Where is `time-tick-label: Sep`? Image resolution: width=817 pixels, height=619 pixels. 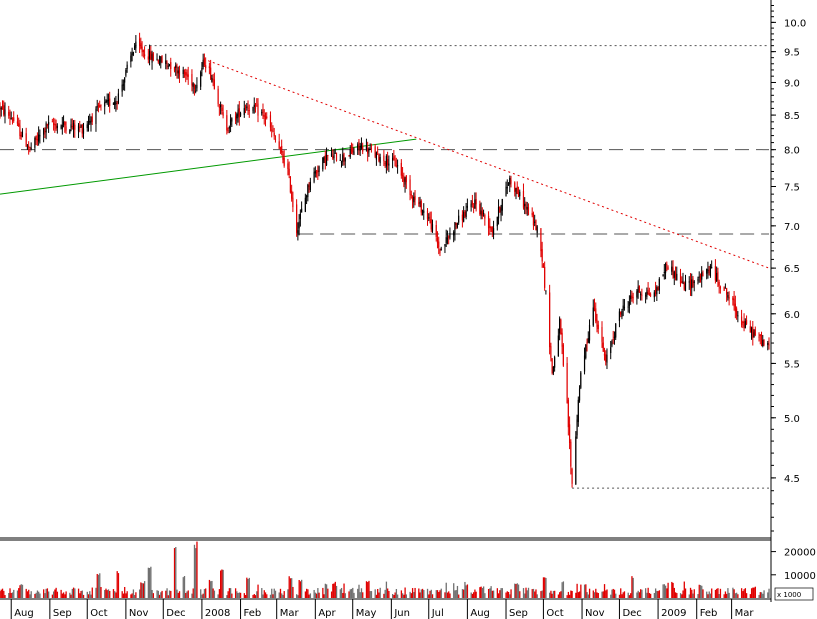
time-tick-label: Sep is located at coordinates (62, 613).